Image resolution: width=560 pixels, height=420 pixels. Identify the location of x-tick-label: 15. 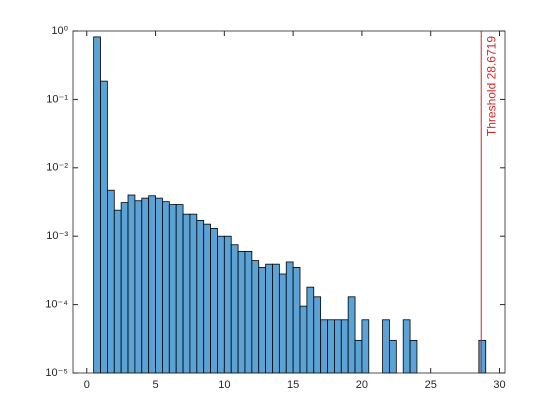
(293, 385).